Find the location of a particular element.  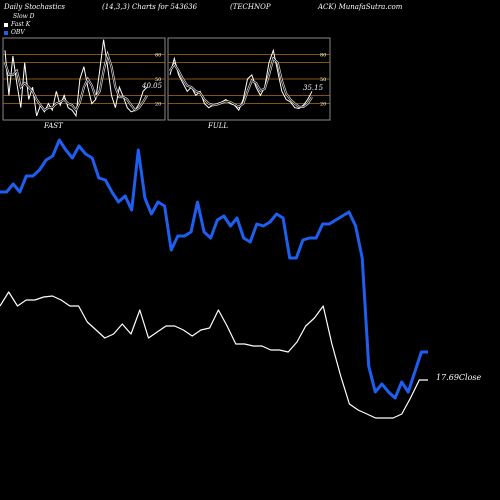

fast-tick-50: 50 is located at coordinates (158, 80).